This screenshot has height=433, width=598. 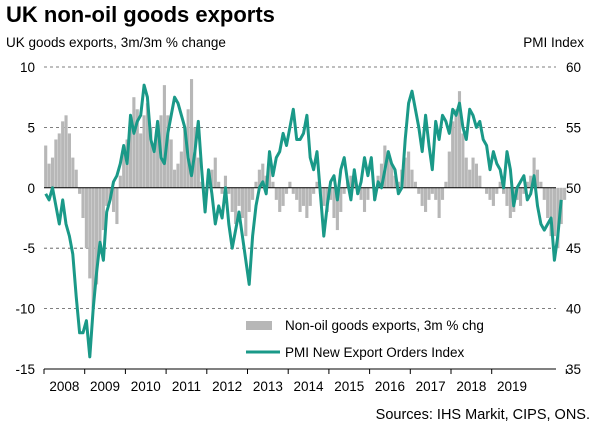 What do you see at coordinates (349, 386) in the screenshot?
I see `x-tick-label: 2015` at bounding box center [349, 386].